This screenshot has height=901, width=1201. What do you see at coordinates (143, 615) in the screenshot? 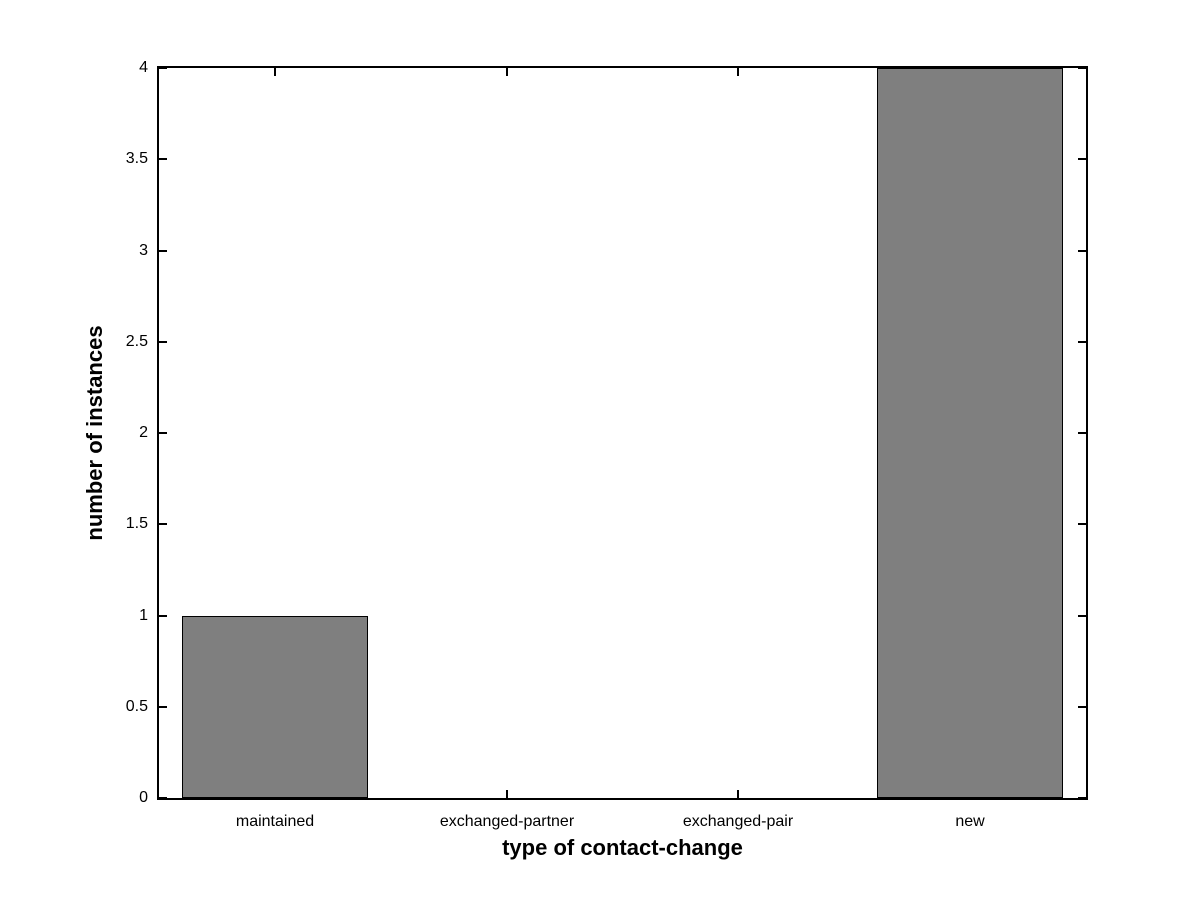
I see `y-tick-label: 1` at bounding box center [143, 615].